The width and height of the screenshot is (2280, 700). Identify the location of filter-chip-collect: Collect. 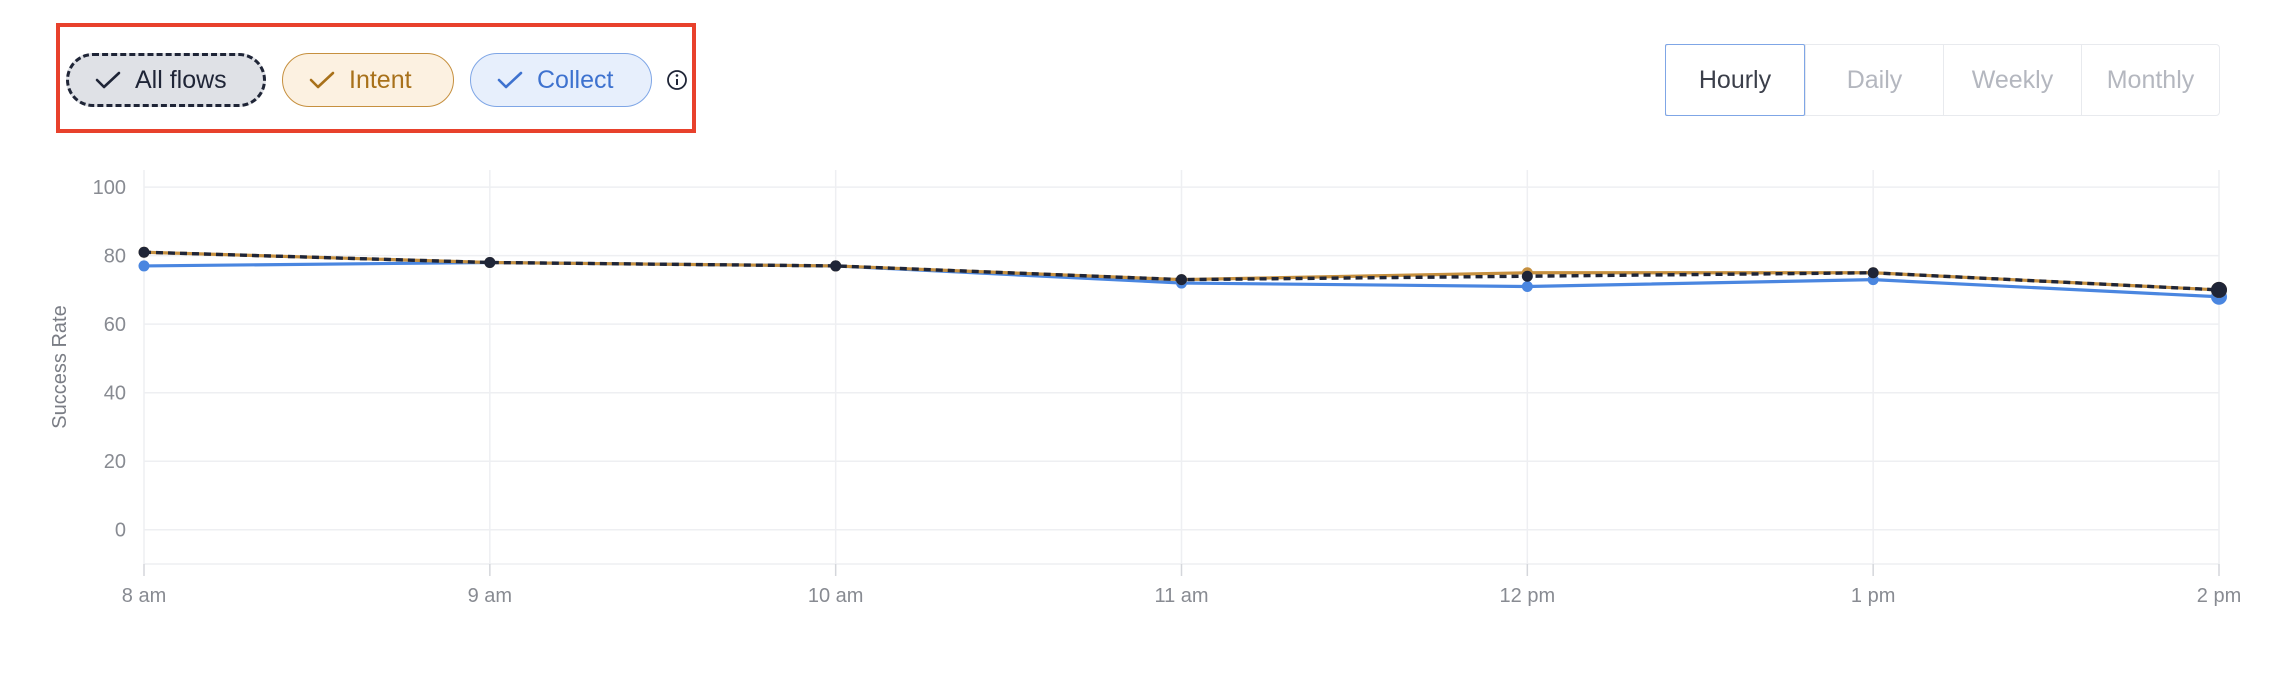
(561, 80).